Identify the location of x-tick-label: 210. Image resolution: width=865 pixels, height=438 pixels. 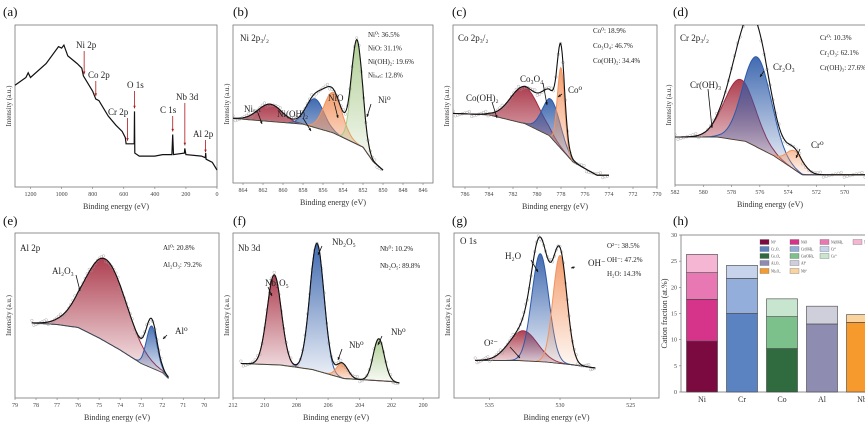
(264, 406).